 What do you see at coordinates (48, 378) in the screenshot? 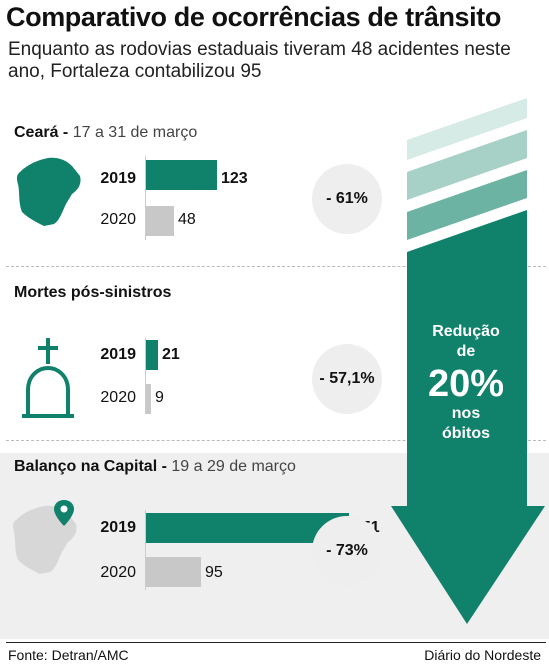
I see `grave-cross-icon` at bounding box center [48, 378].